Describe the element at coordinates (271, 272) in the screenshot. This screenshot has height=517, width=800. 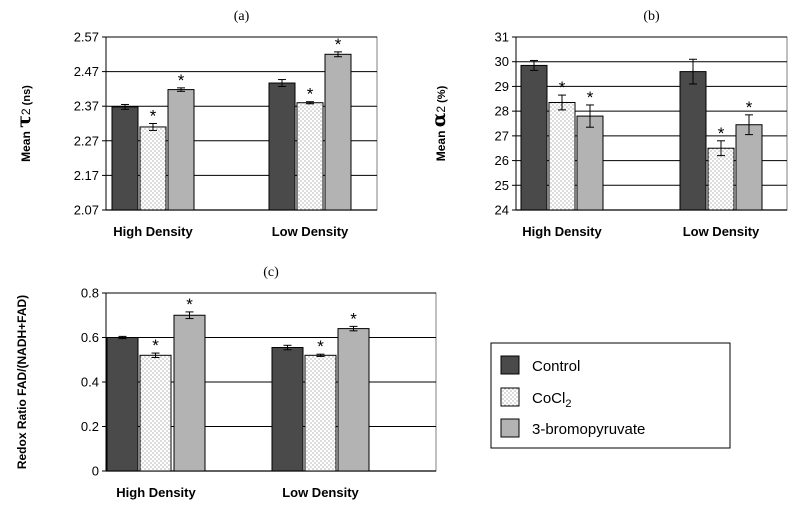
I see `panel-label: (c)` at that location.